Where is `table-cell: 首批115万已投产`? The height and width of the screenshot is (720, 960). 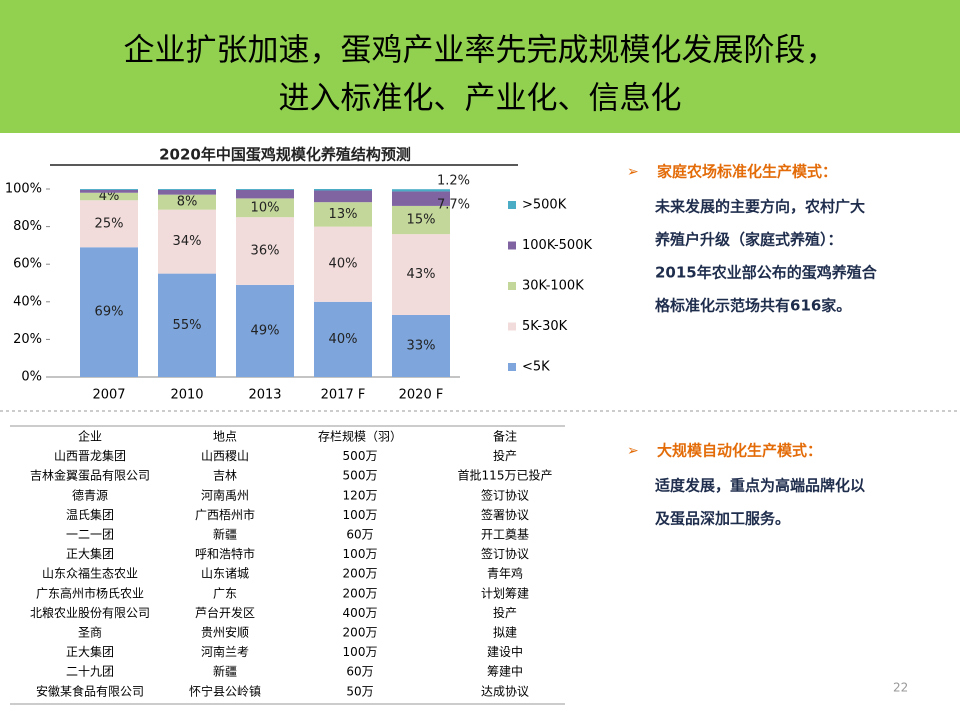
table-cell: 首批115万已投产 is located at coordinates (505, 475).